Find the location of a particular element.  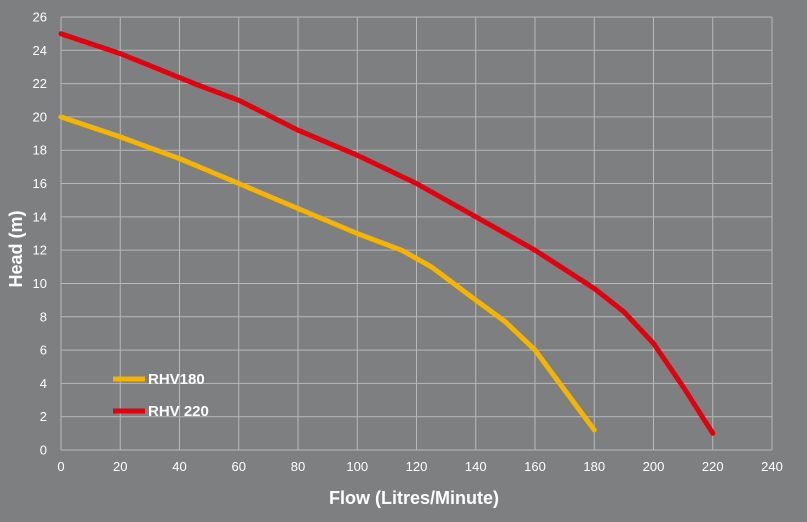

x-tick-label: 200 is located at coordinates (654, 466).